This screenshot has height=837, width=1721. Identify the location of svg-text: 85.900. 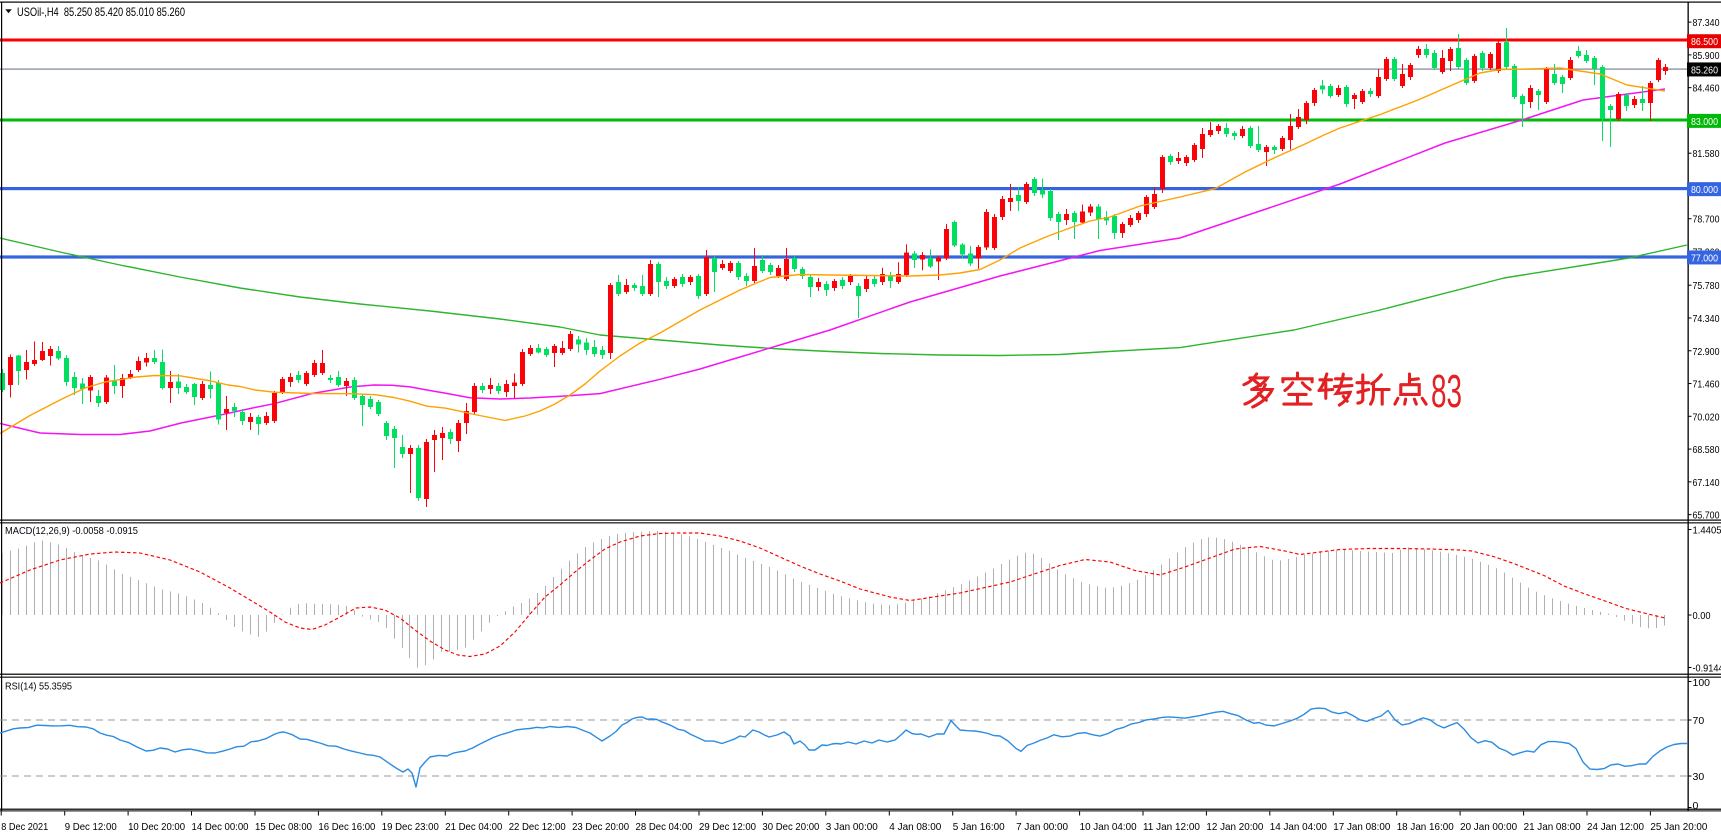
(1706, 56).